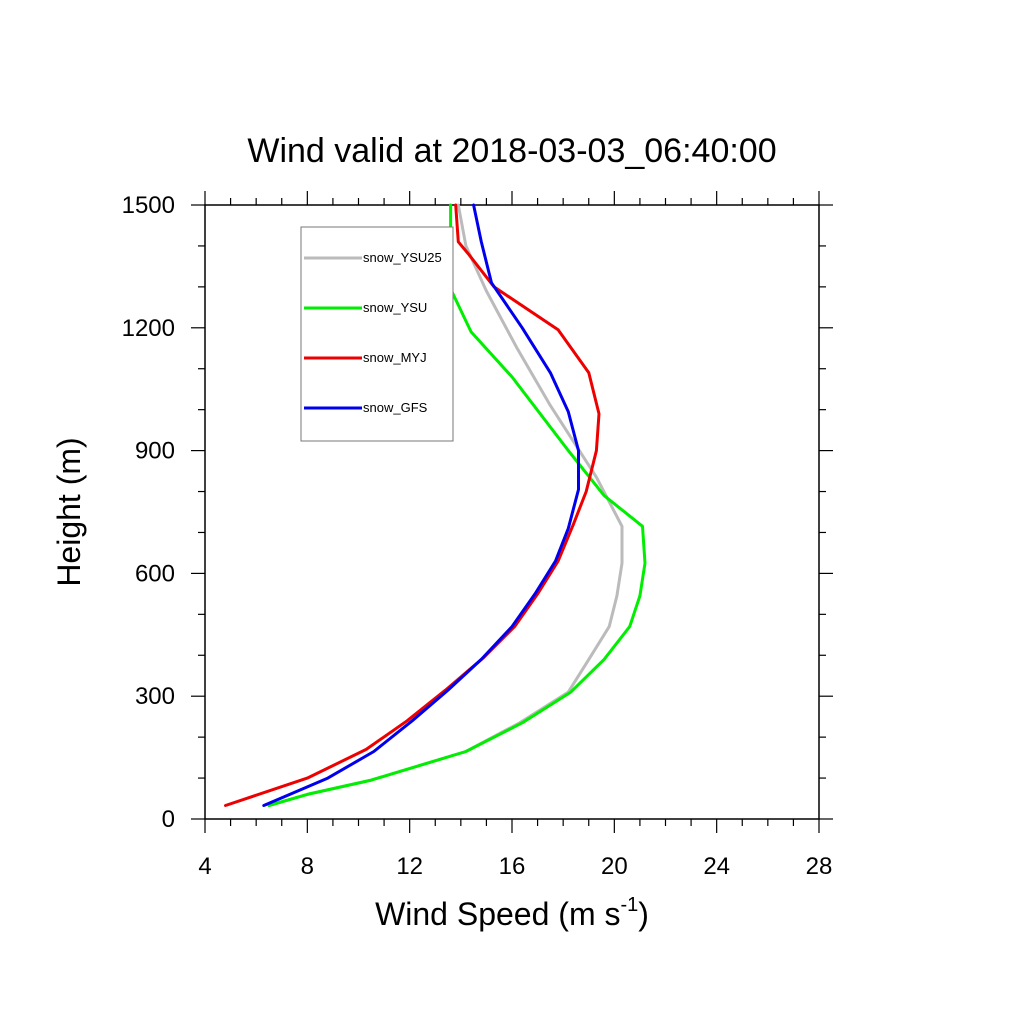  What do you see at coordinates (819, 866) in the screenshot?
I see `x-tick-label: 28` at bounding box center [819, 866].